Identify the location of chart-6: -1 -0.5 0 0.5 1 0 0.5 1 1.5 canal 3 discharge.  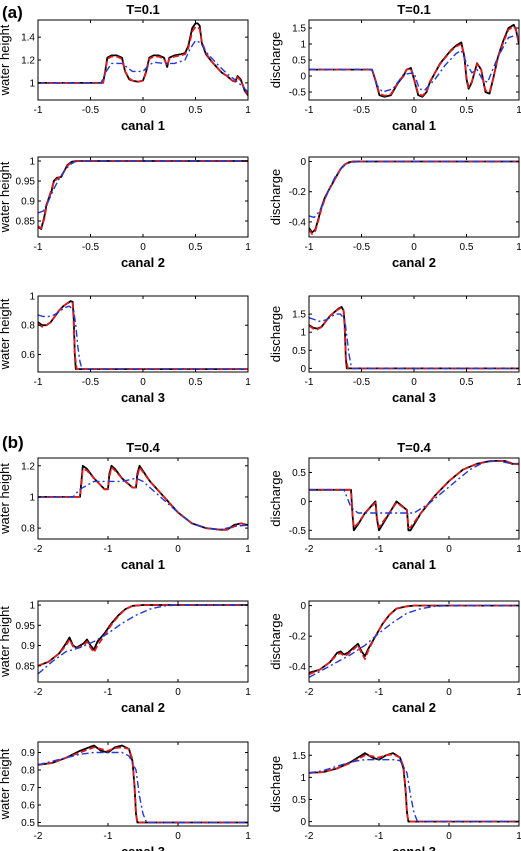
(394, 350).